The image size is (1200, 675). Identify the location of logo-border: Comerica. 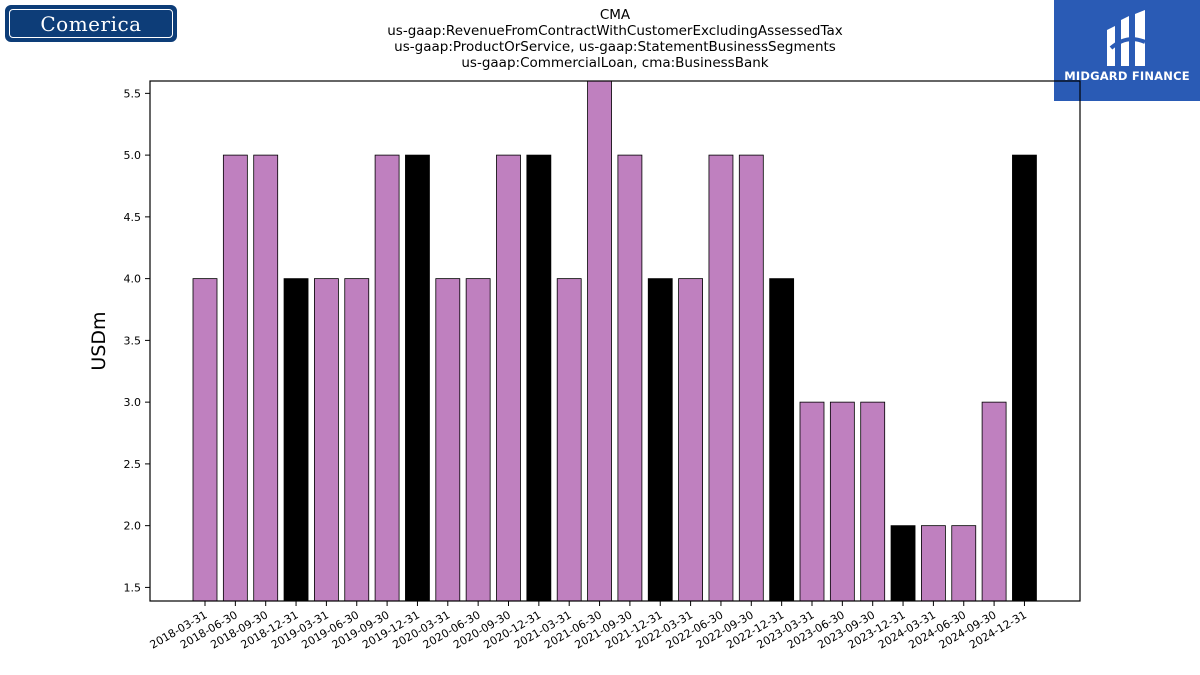
(91, 23).